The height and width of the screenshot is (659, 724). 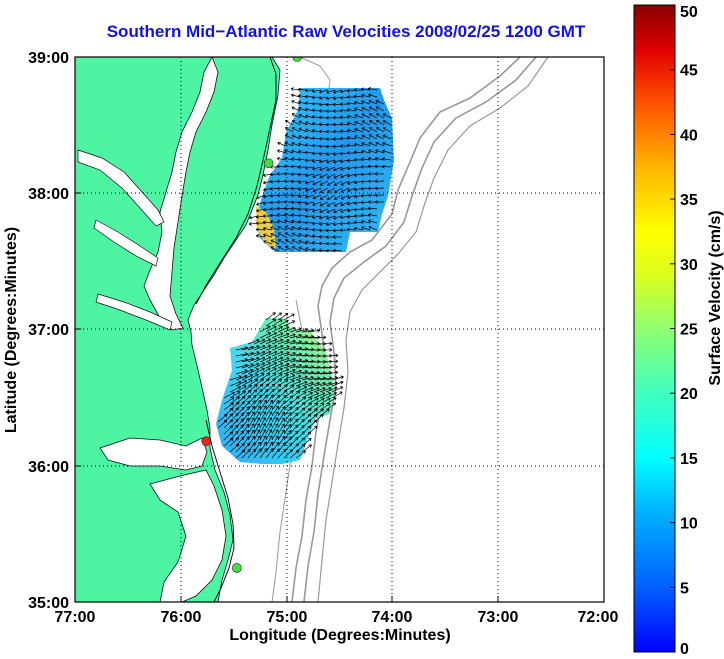 I want to click on colorbar-tick-label: 50, so click(x=689, y=12).